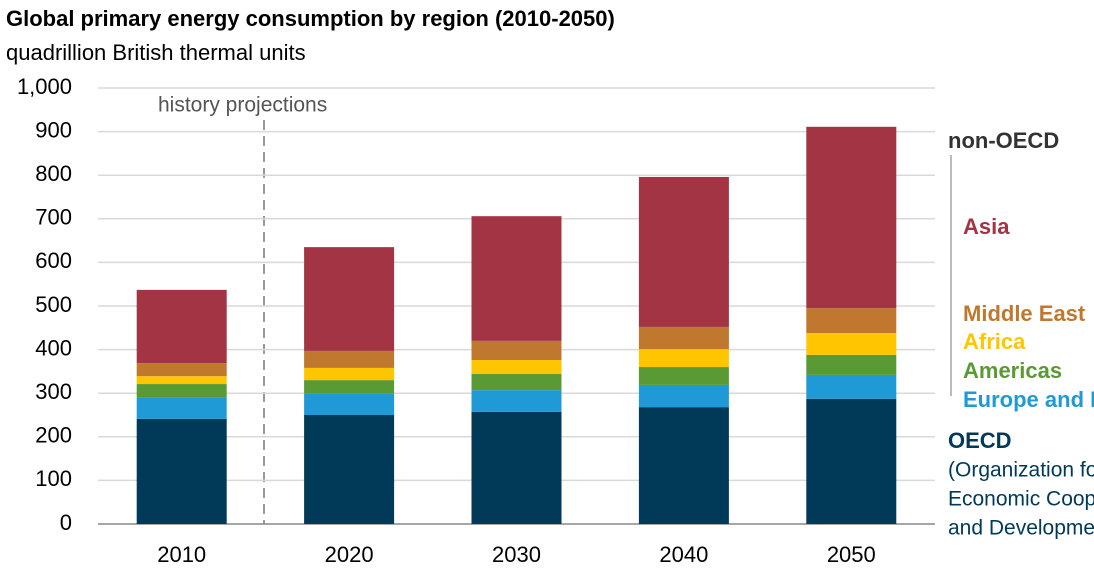 This screenshot has width=1094, height=575. I want to click on x-tick-label: 2050, so click(851, 554).